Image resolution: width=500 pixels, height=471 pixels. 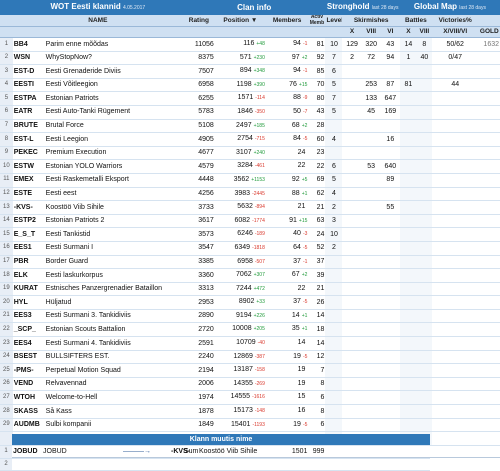 I want to click on clan-activ: 7, so click(x=317, y=370).